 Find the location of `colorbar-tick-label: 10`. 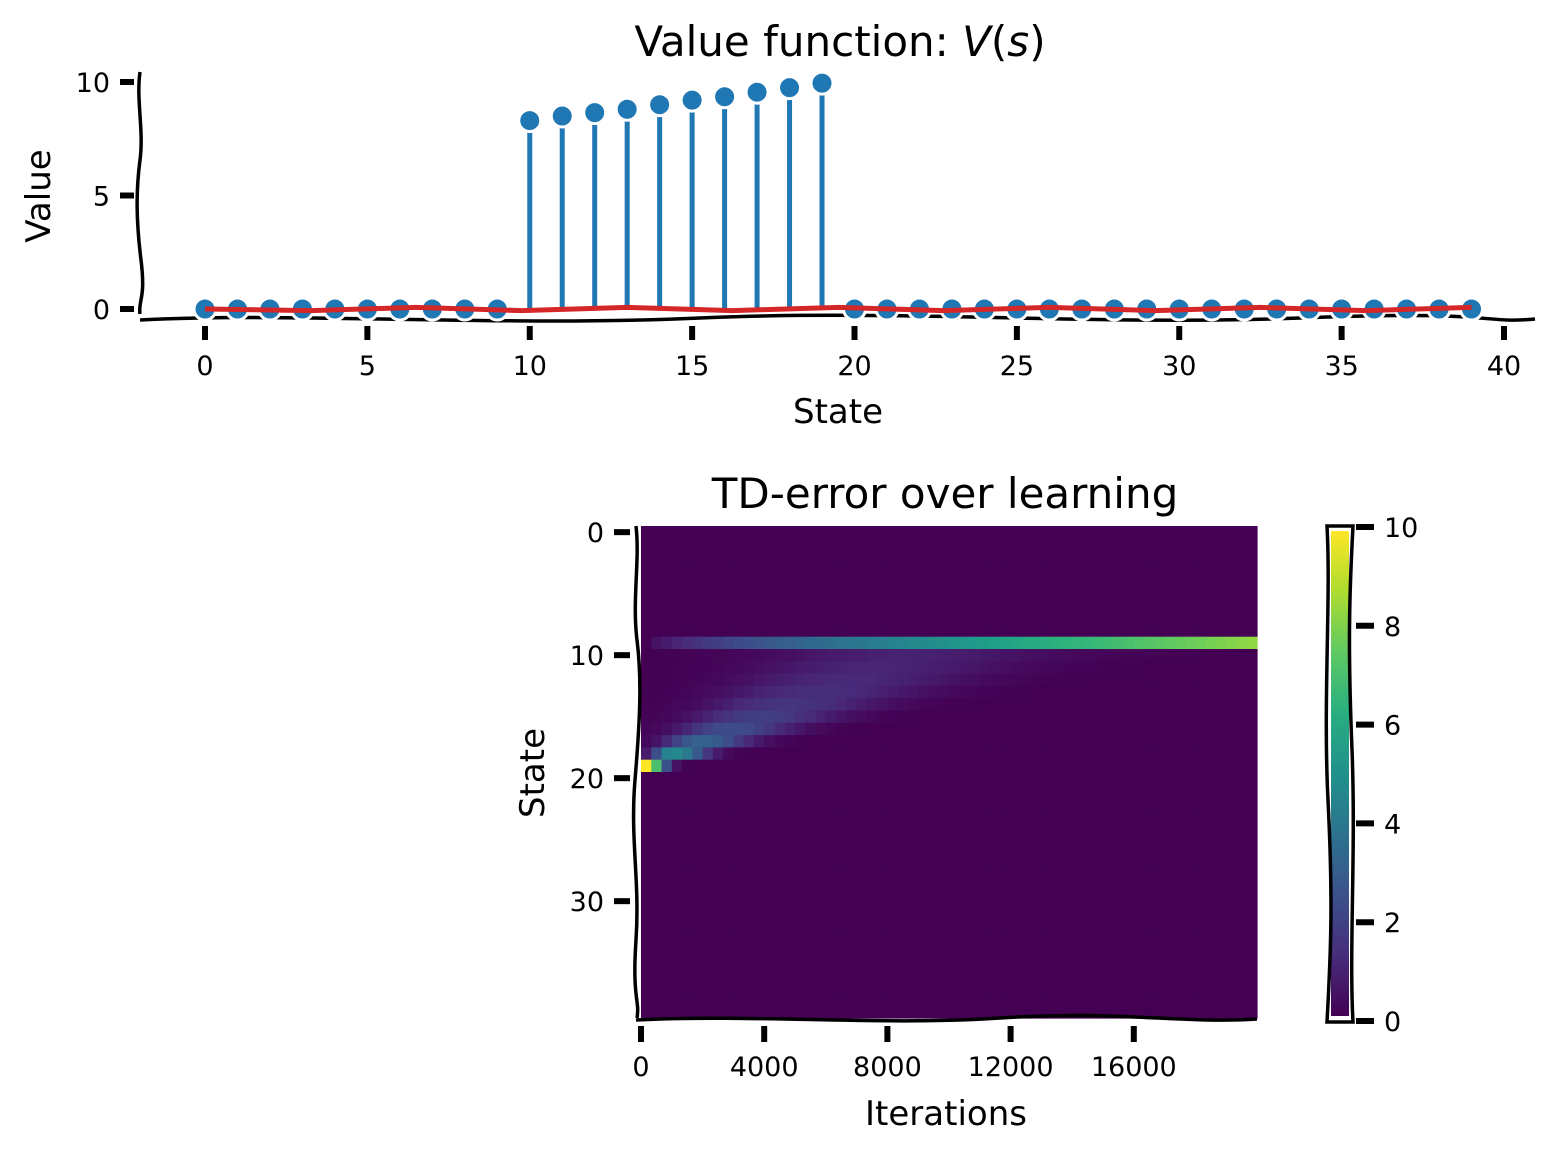

colorbar-tick-label: 10 is located at coordinates (1401, 528).